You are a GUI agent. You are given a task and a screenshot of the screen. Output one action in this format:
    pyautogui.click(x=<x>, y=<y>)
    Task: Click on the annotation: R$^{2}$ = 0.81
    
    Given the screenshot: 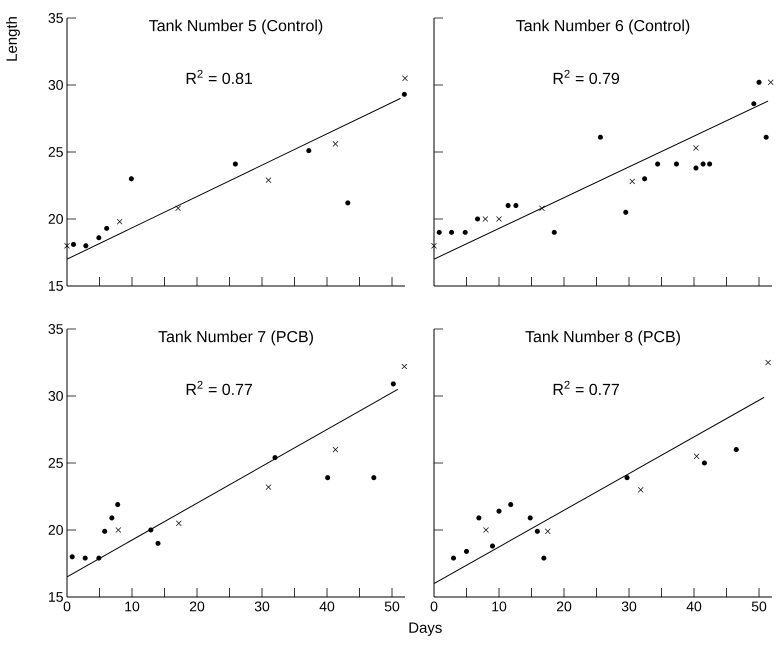 What is the action you would take?
    pyautogui.click(x=219, y=77)
    